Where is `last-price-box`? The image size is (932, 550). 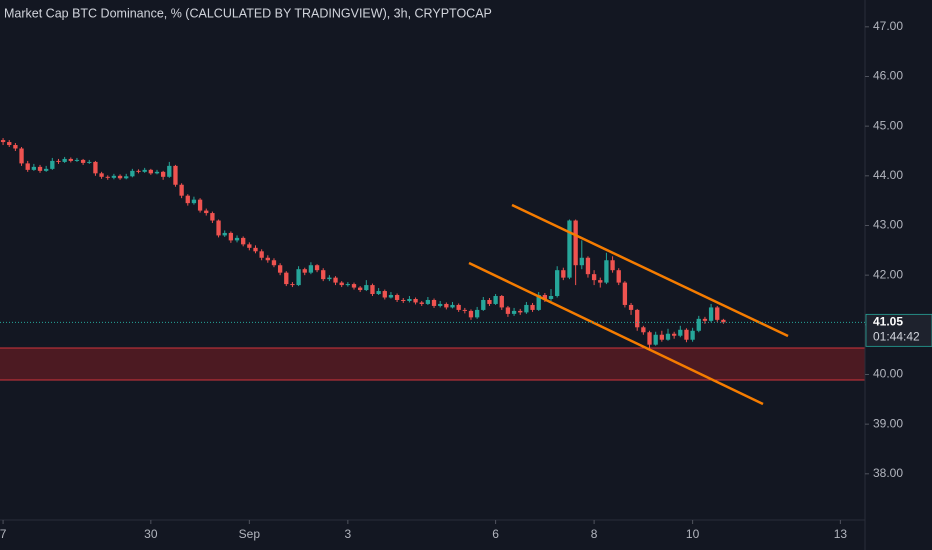 last-price-box is located at coordinates (898, 330).